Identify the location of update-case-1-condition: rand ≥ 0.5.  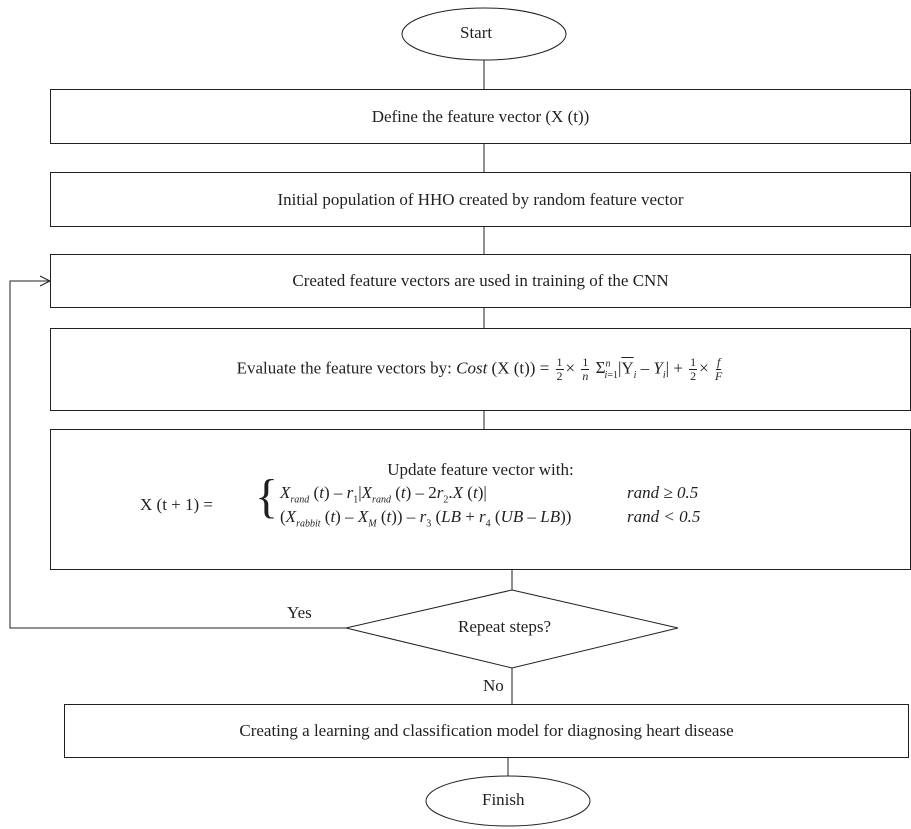
(663, 492).